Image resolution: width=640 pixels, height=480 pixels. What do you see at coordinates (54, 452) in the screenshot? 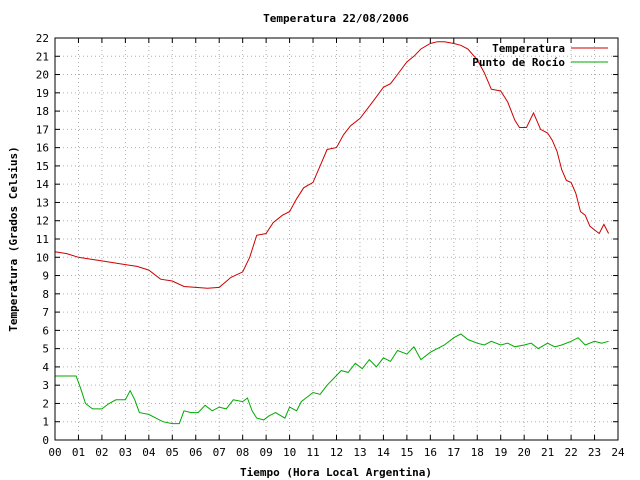
I see `x-tick-label: 00` at bounding box center [54, 452].